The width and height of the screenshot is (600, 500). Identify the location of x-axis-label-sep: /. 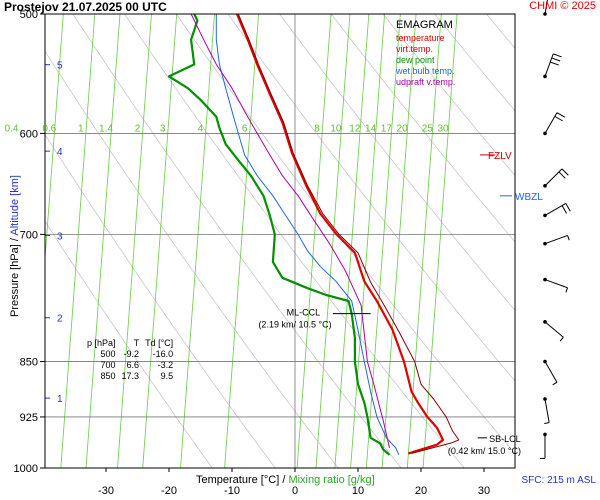
(284, 480).